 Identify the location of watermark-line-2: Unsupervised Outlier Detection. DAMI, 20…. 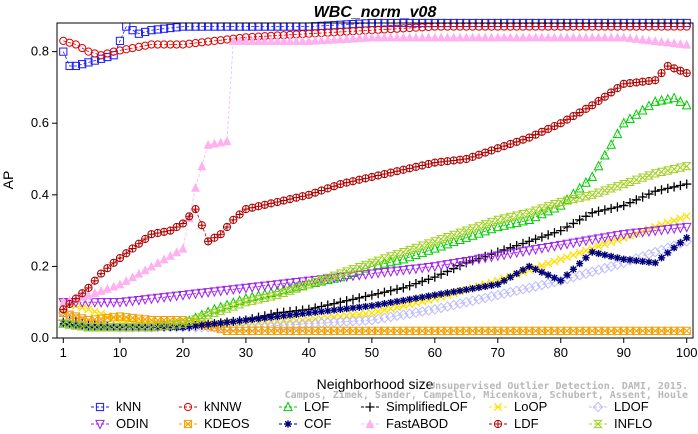
(558, 386).